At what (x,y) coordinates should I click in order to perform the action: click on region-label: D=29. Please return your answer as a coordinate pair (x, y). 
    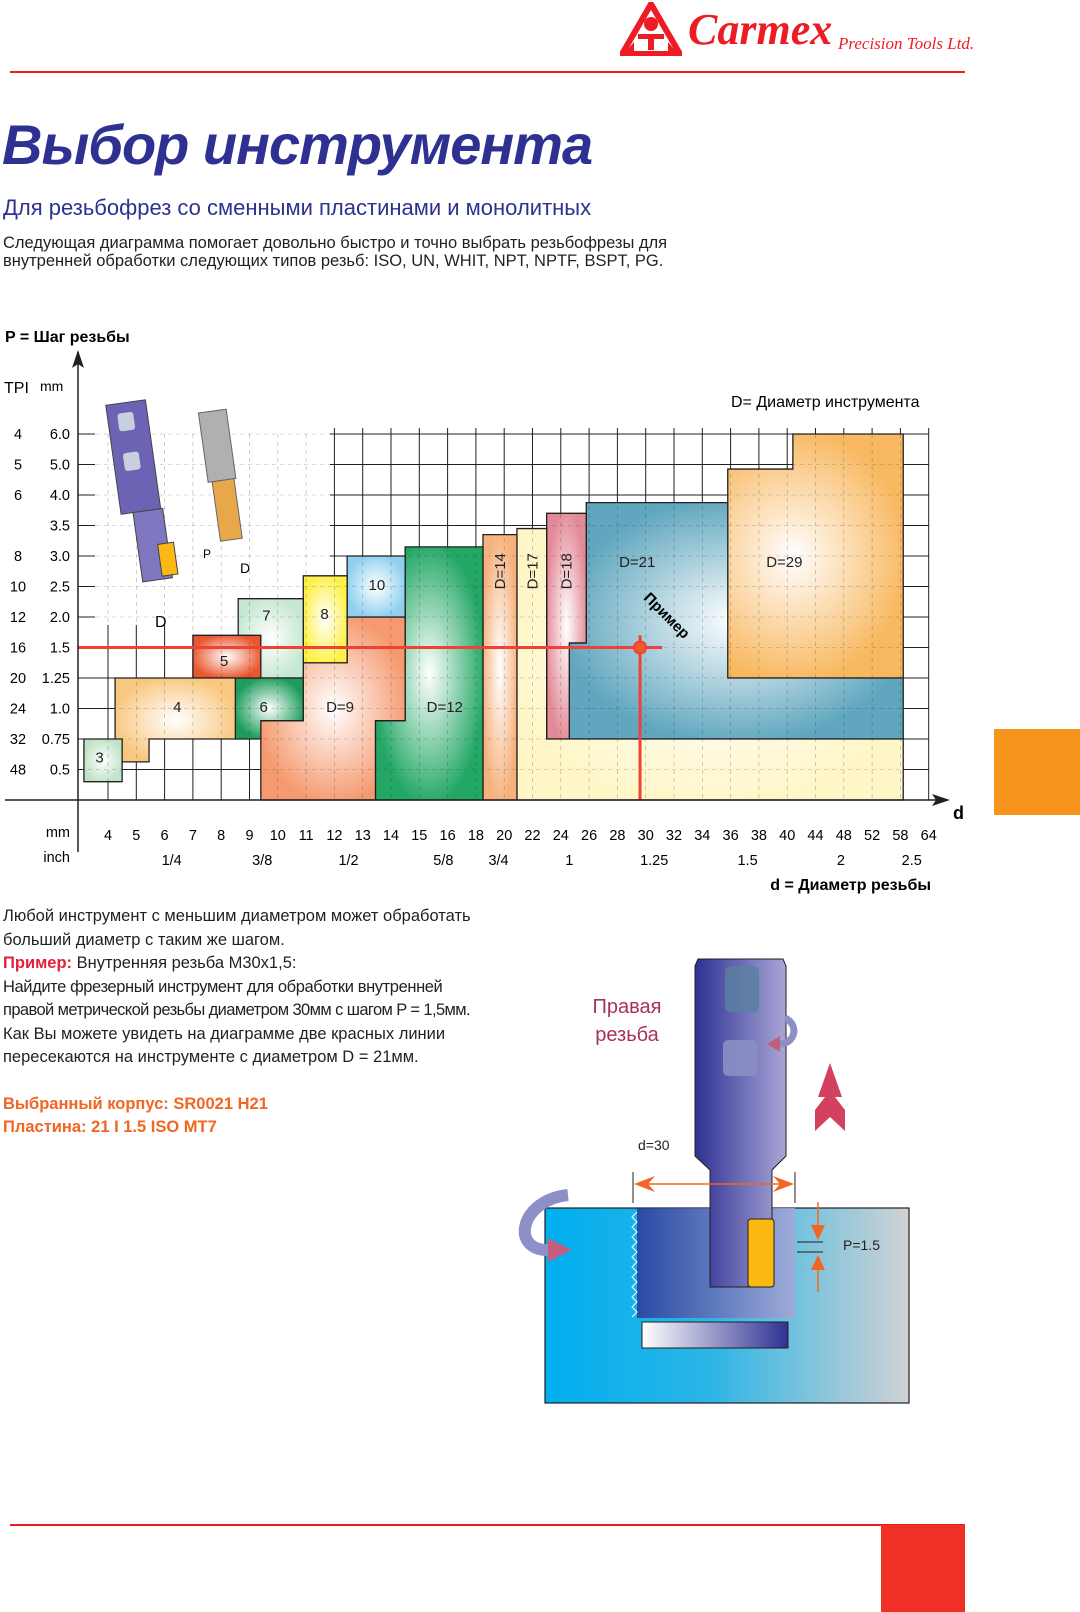
    Looking at the image, I should click on (784, 562).